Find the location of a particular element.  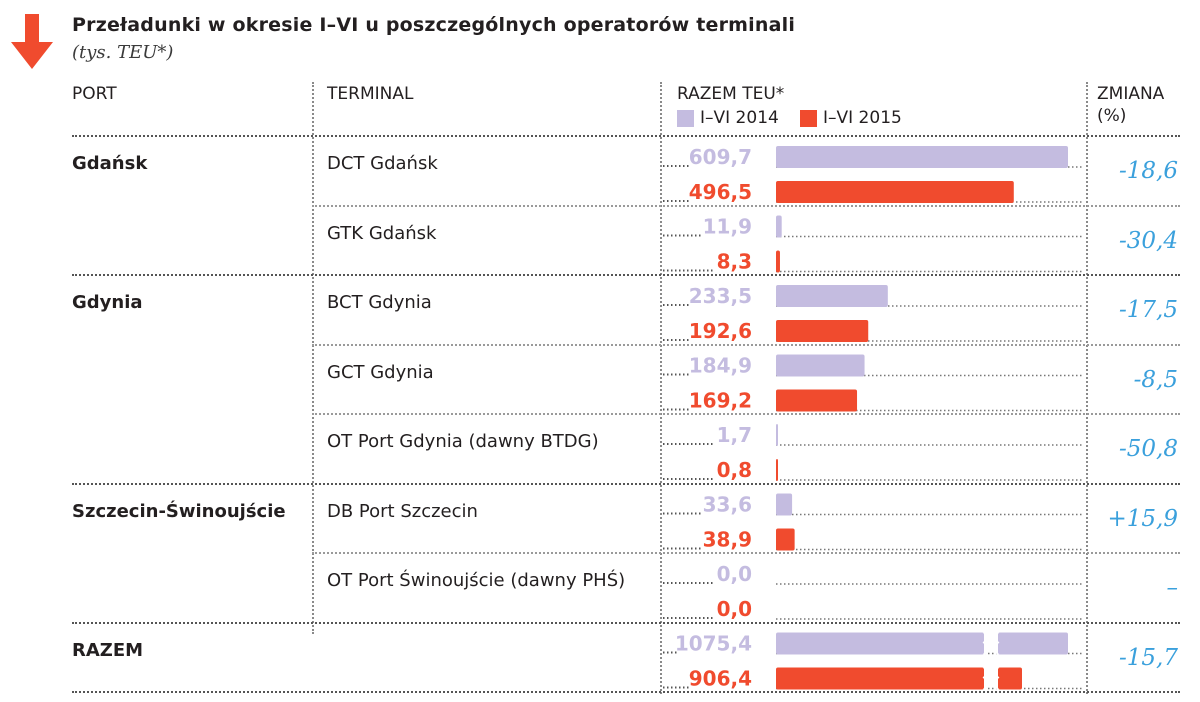

bar-value-label-2014: 11,9 is located at coordinates (727, 227).